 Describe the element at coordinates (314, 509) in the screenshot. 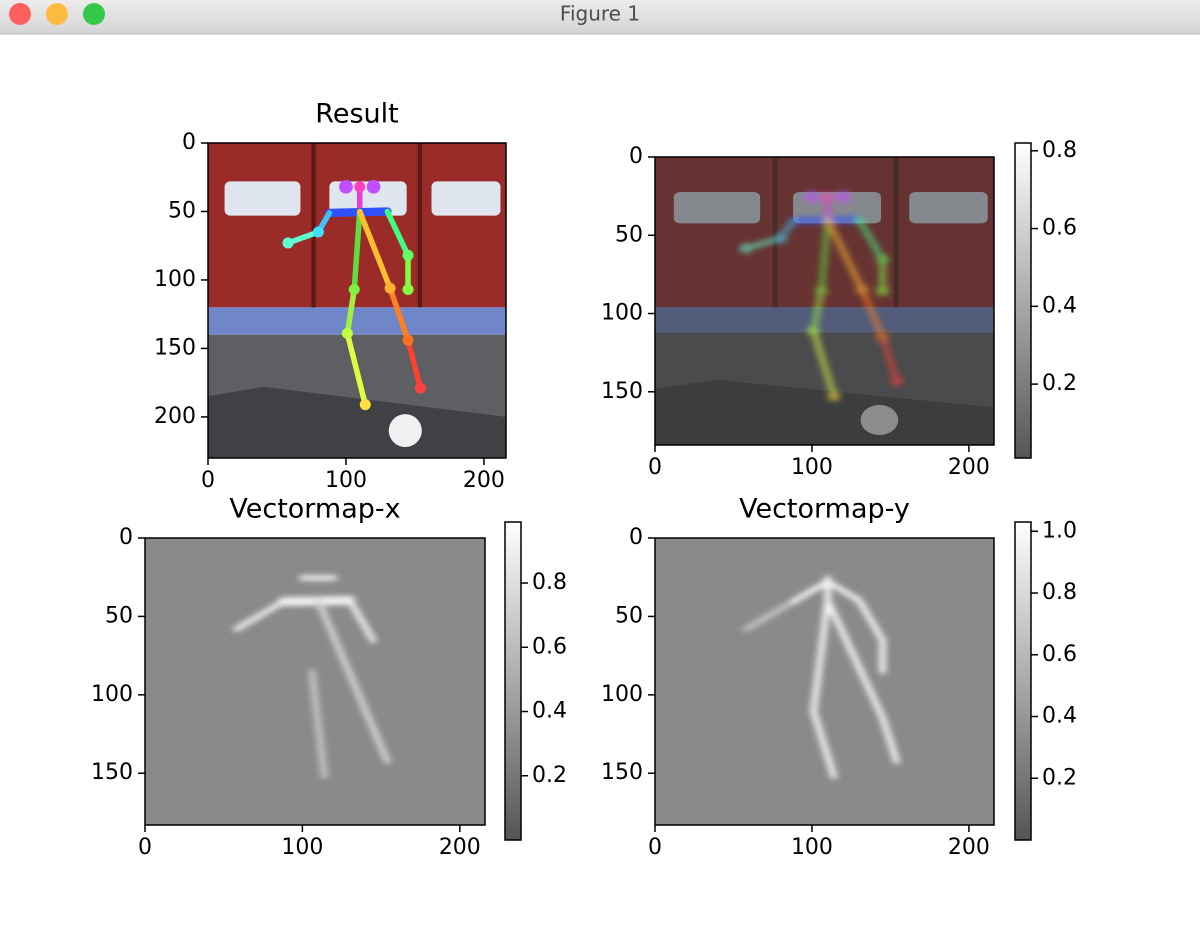

I see `axes-title: Vectormap-x` at that location.